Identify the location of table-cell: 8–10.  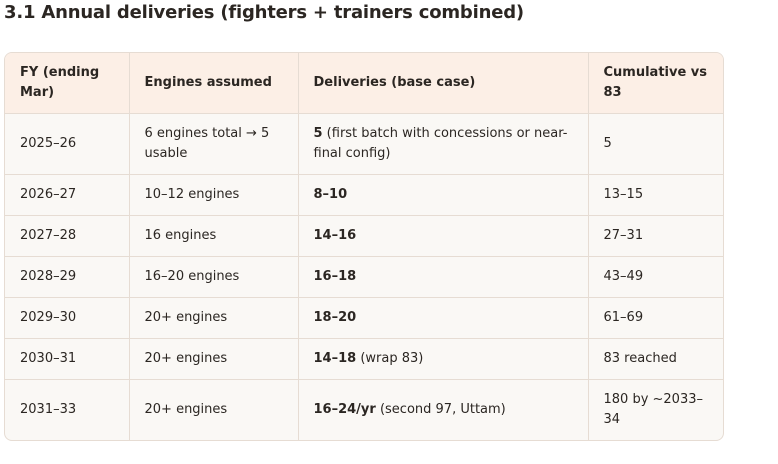
(443, 195).